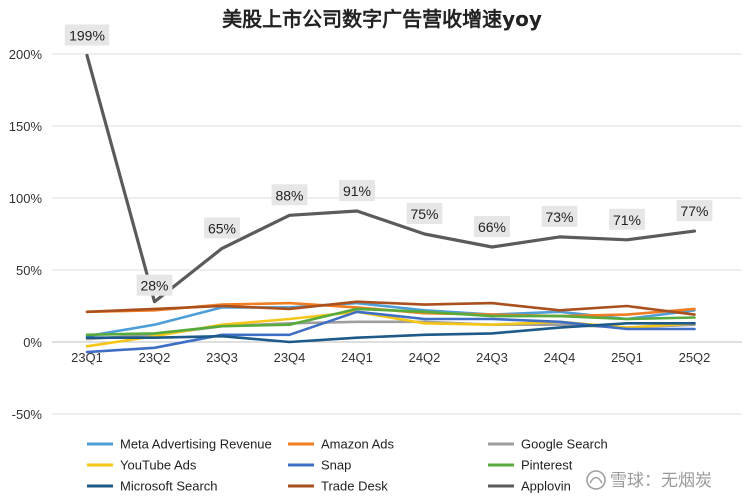 This screenshot has height=502, width=756. I want to click on data-label-text: 28%, so click(154, 286).